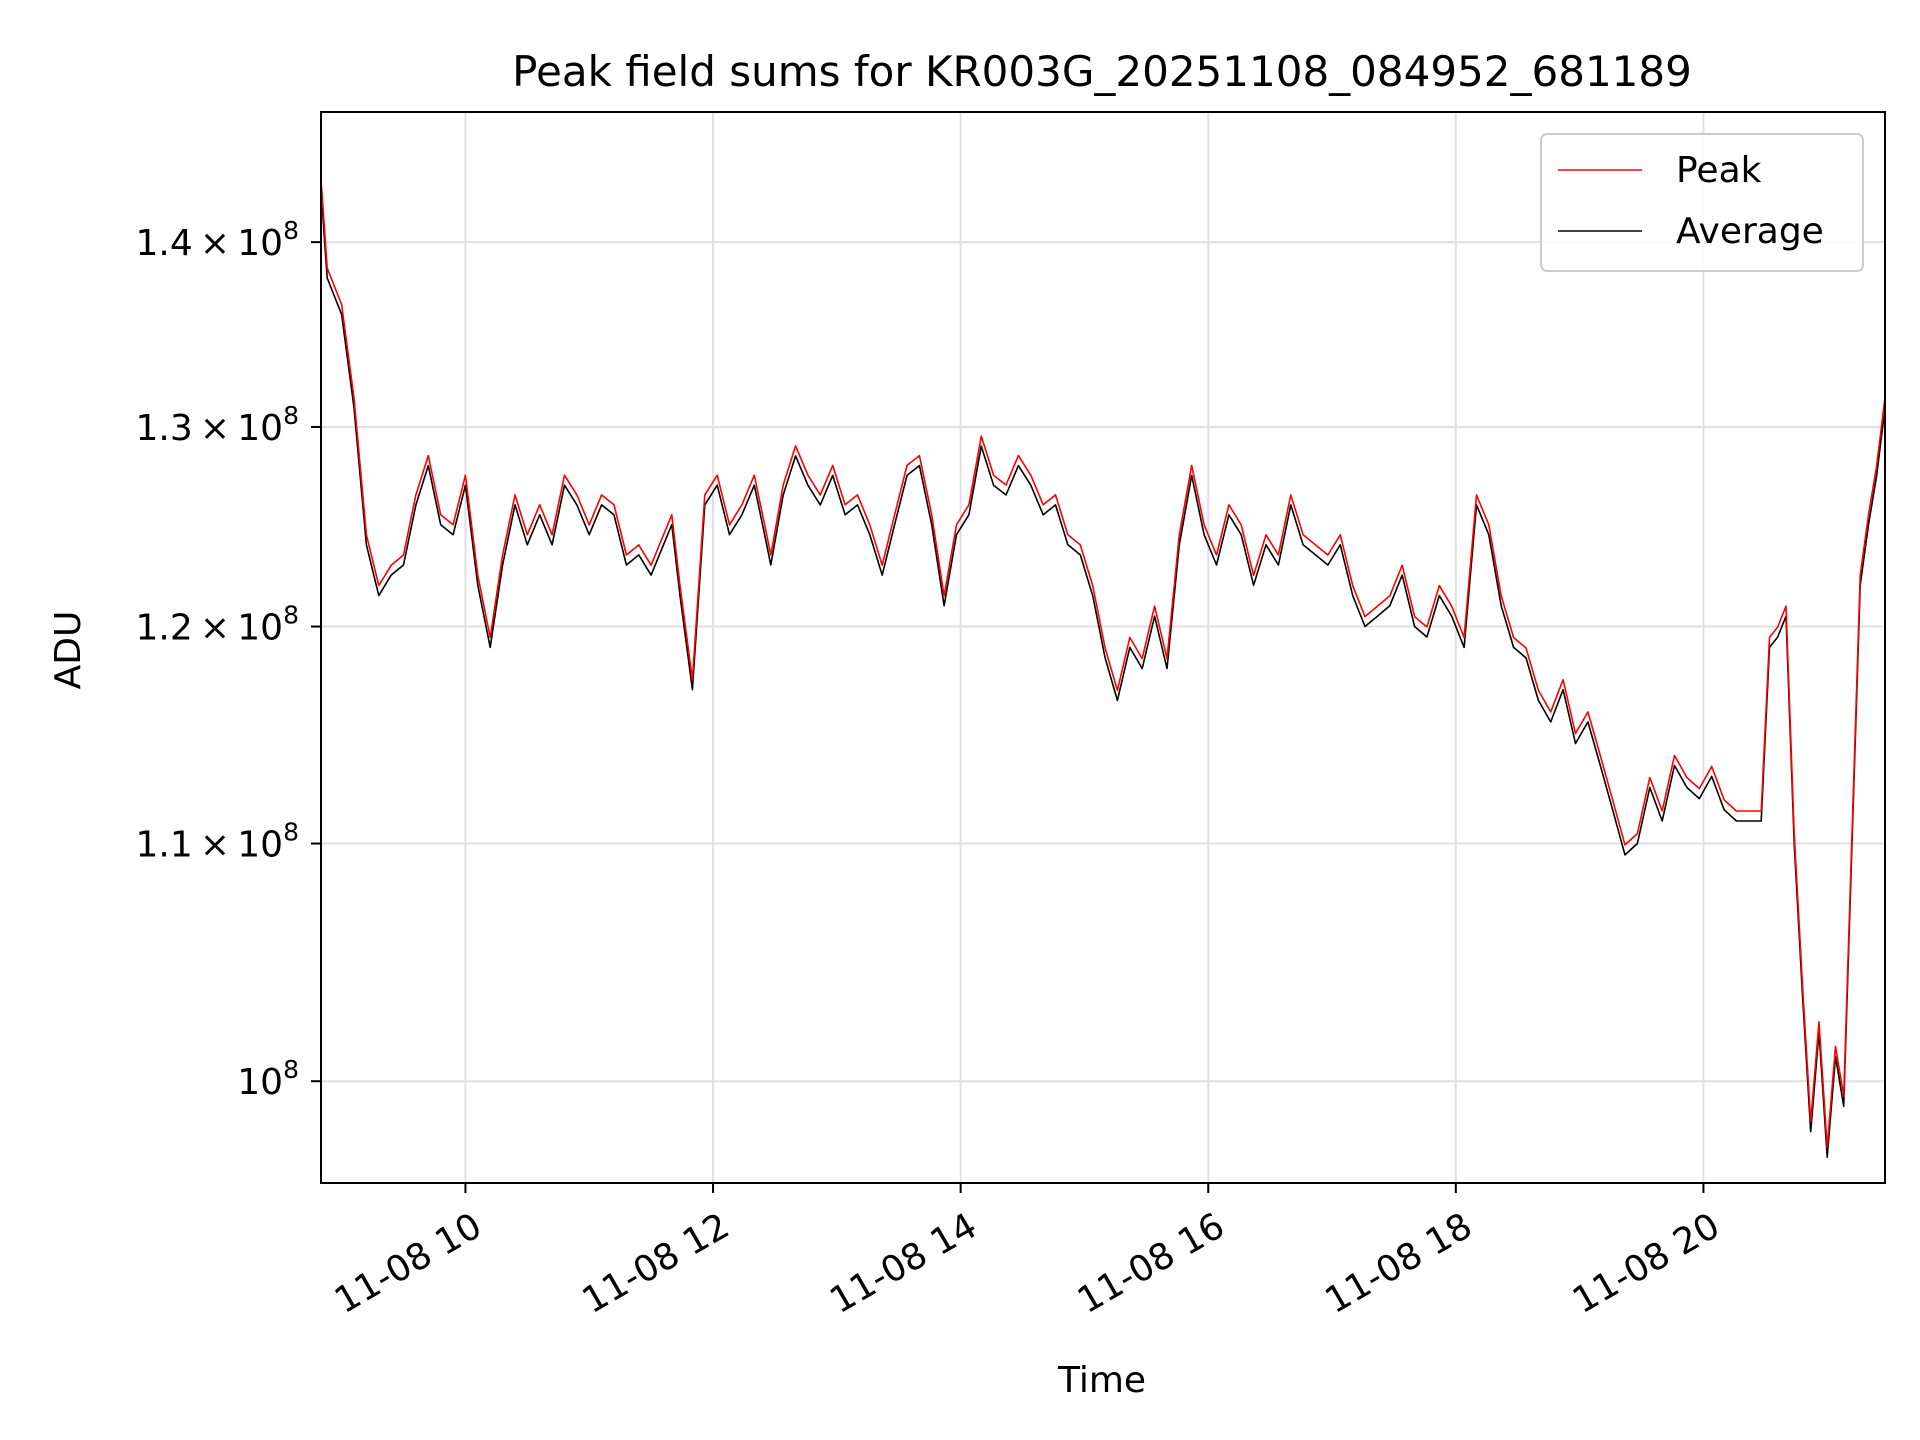  Describe the element at coordinates (217, 625) in the screenshot. I see `y-tick-label: 1.2 × 108` at that location.